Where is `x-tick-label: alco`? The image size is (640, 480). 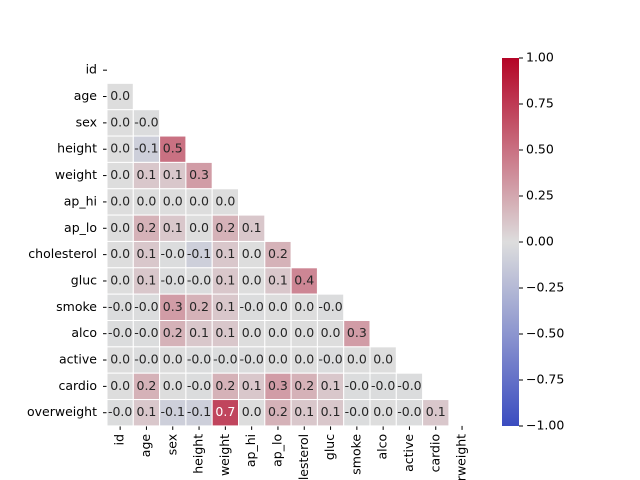
x-tick-label: alco is located at coordinates (382, 447).